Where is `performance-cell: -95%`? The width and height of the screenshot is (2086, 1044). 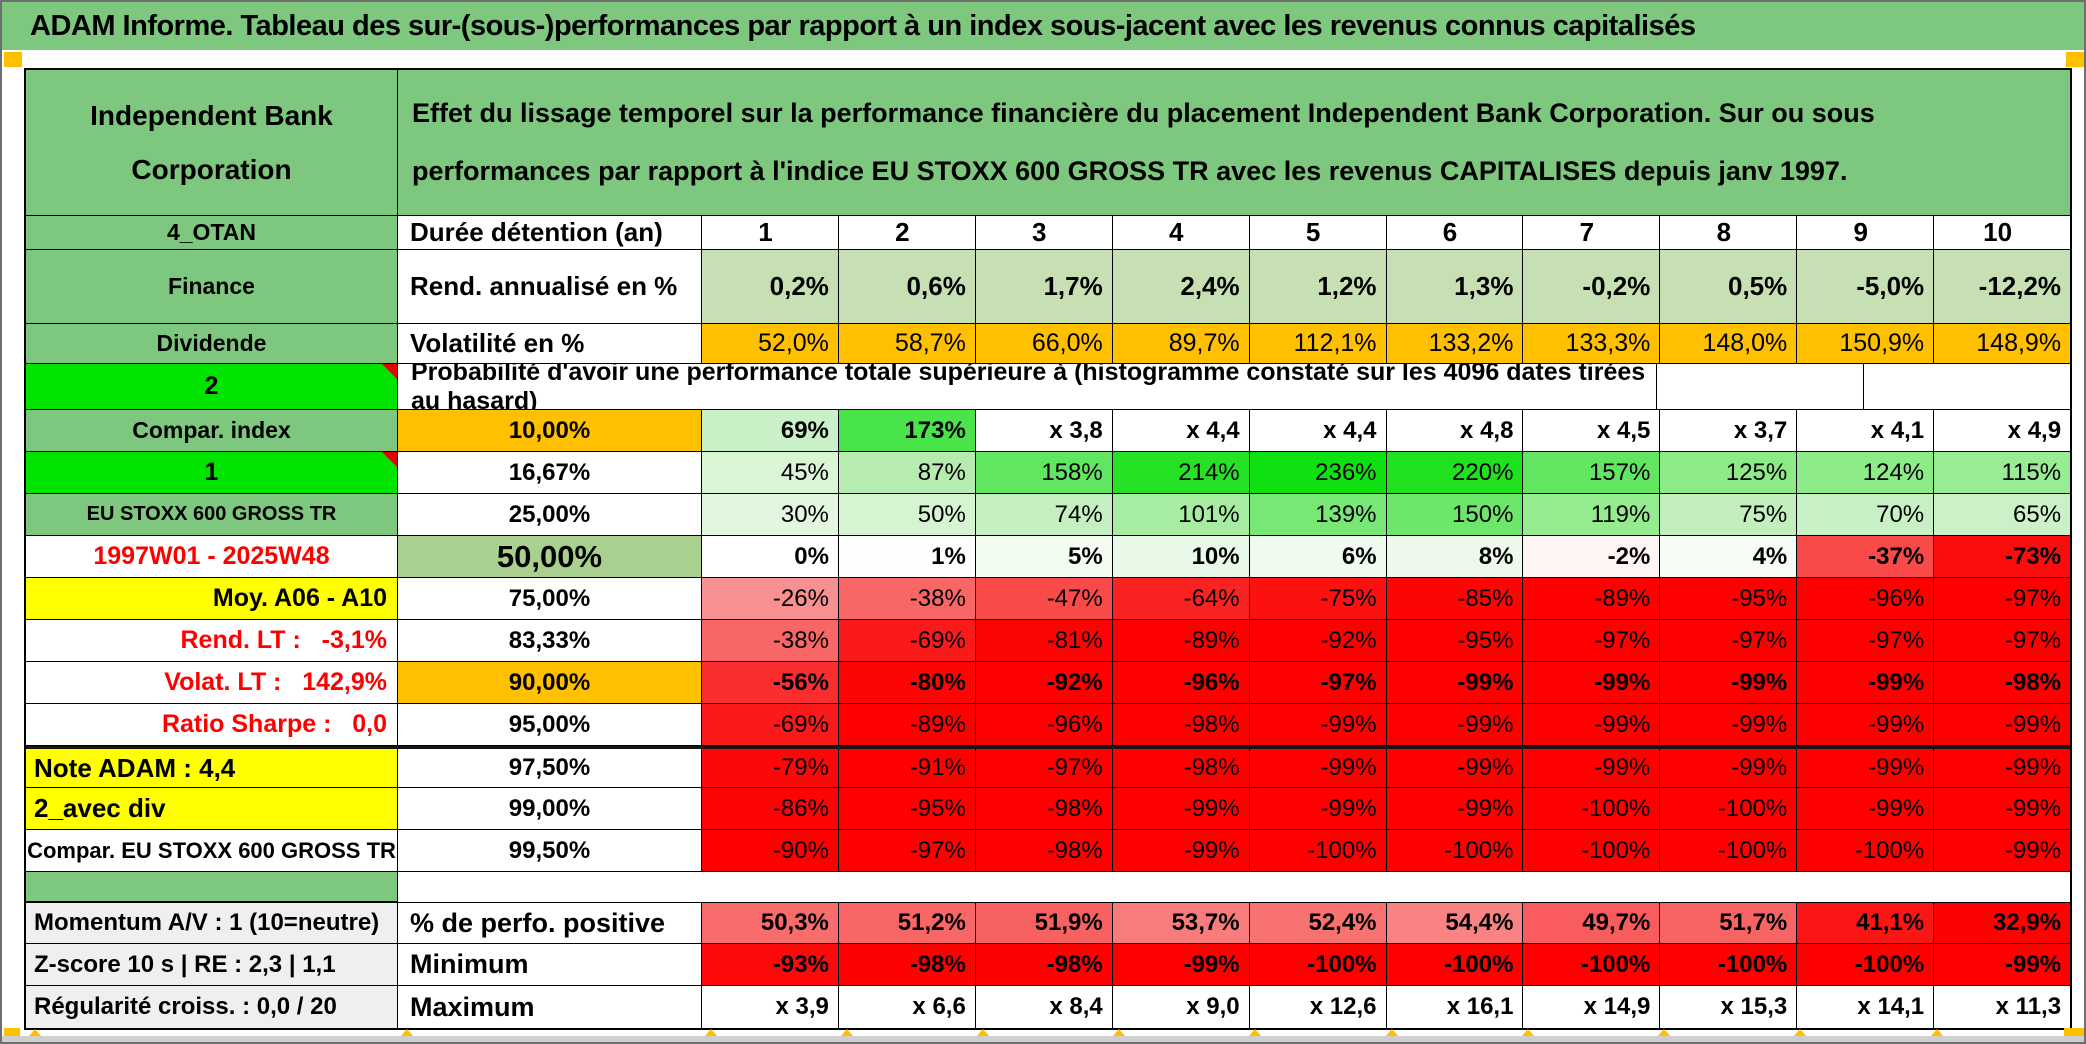
performance-cell: -95% is located at coordinates (1455, 640).